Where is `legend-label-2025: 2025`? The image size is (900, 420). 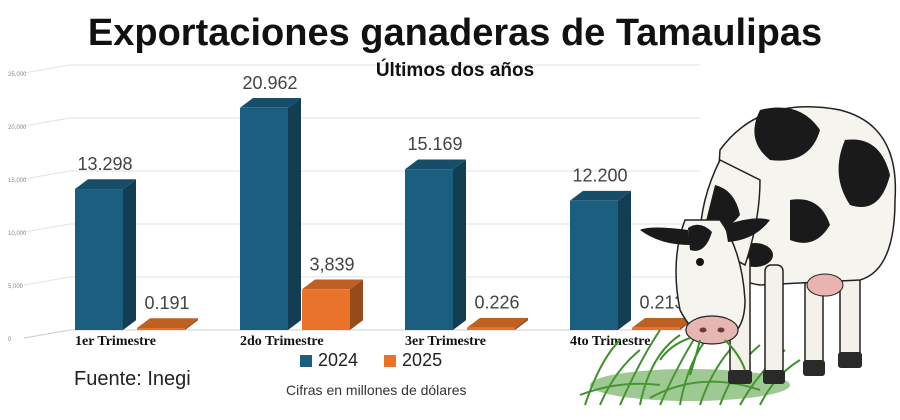 legend-label-2025: 2025 is located at coordinates (422, 360).